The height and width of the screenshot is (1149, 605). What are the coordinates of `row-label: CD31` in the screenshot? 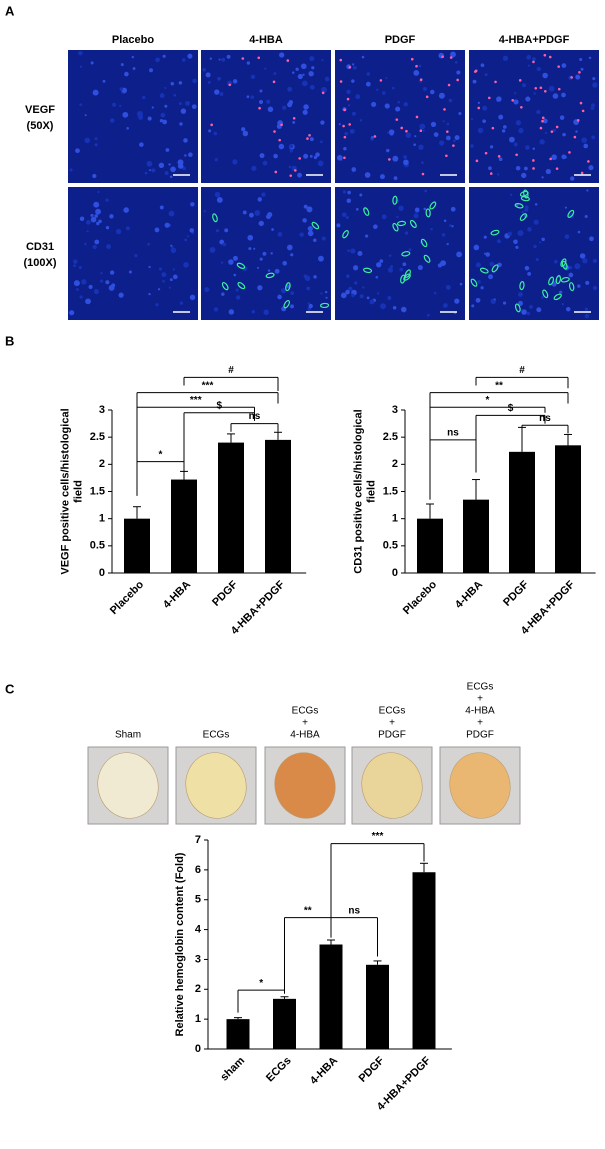 It's located at (40, 247).